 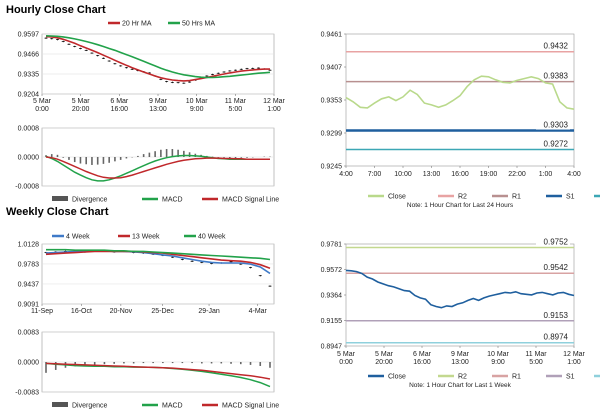 I want to click on y-tick-label: 0.9091, so click(x=29, y=305).